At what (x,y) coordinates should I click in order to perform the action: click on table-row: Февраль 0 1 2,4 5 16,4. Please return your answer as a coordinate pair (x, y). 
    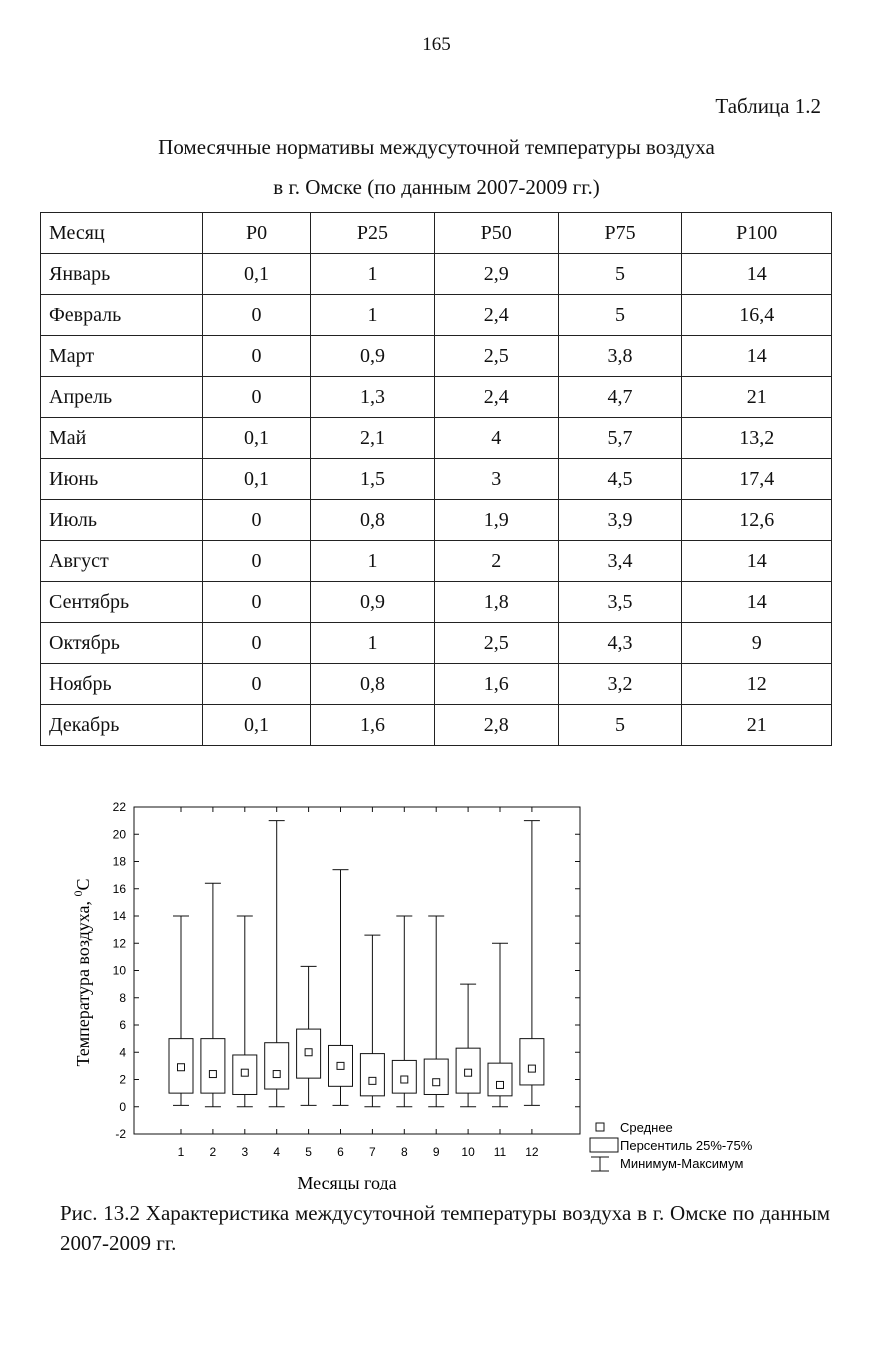
    Looking at the image, I should click on (436, 315).